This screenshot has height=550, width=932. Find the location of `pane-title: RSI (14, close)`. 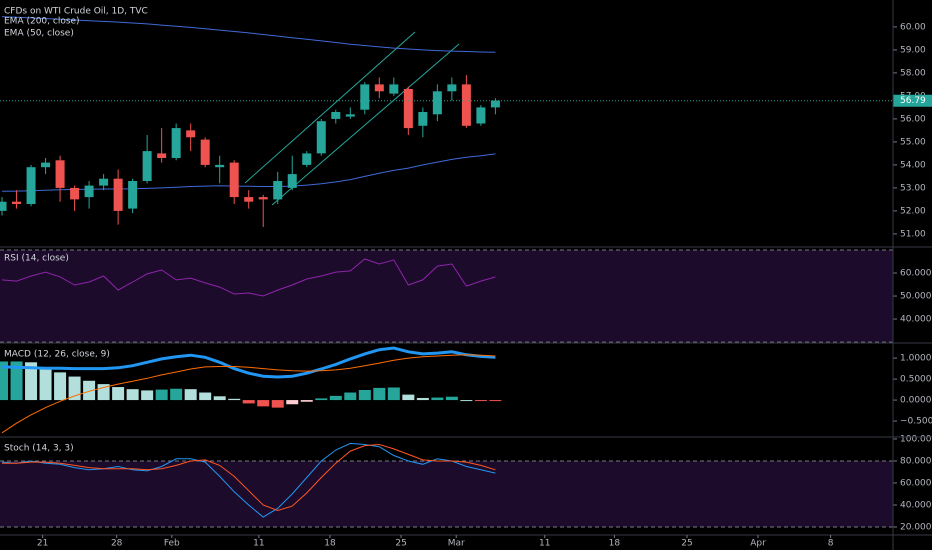

pane-title: RSI (14, close) is located at coordinates (36, 259).